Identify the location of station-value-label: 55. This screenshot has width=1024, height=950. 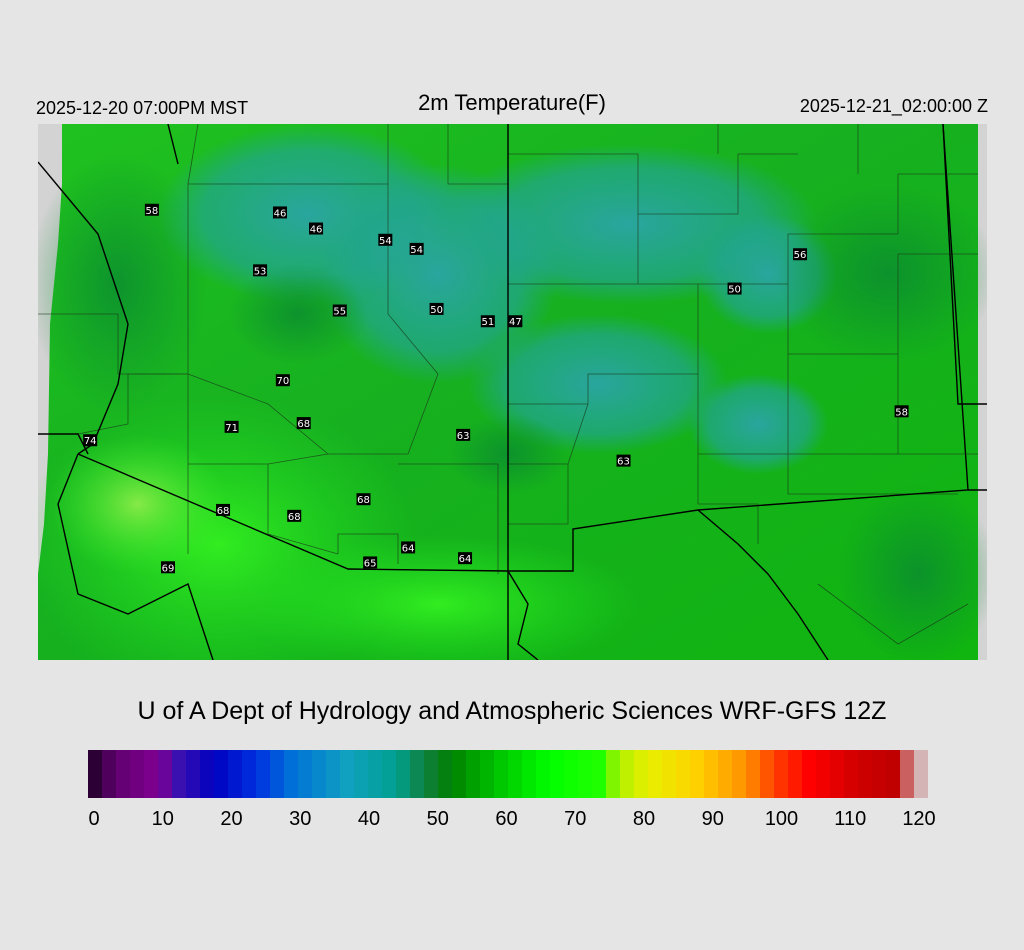
(339, 311).